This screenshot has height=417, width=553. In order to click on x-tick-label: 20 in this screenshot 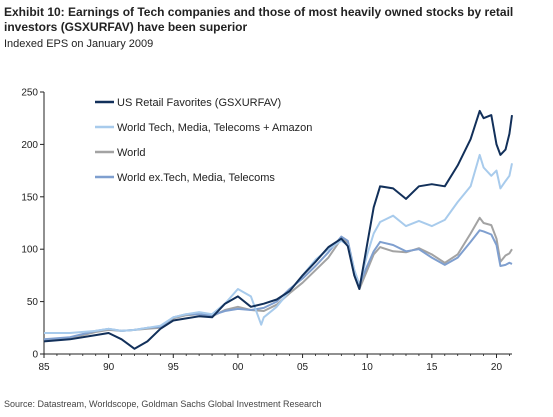, I will do `click(497, 367)`.